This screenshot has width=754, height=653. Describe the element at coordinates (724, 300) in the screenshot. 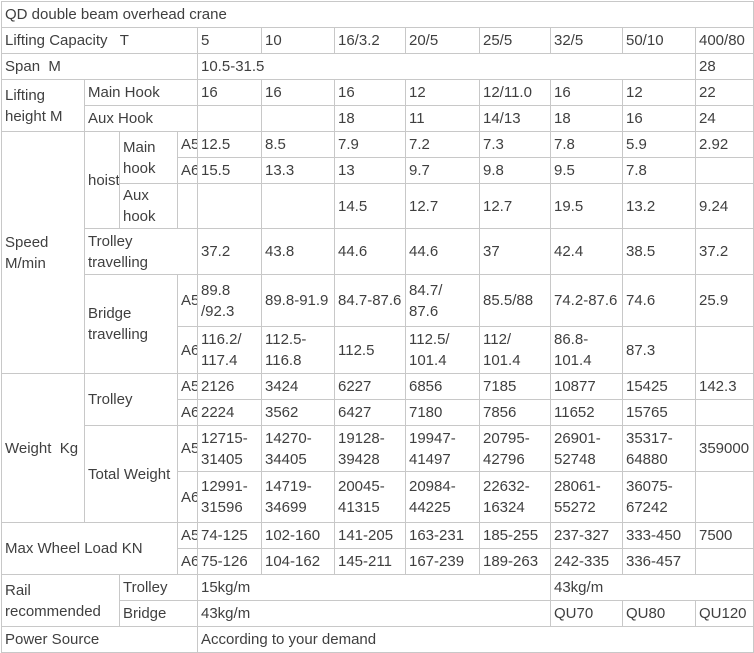

I see `cell: 25.9` at that location.